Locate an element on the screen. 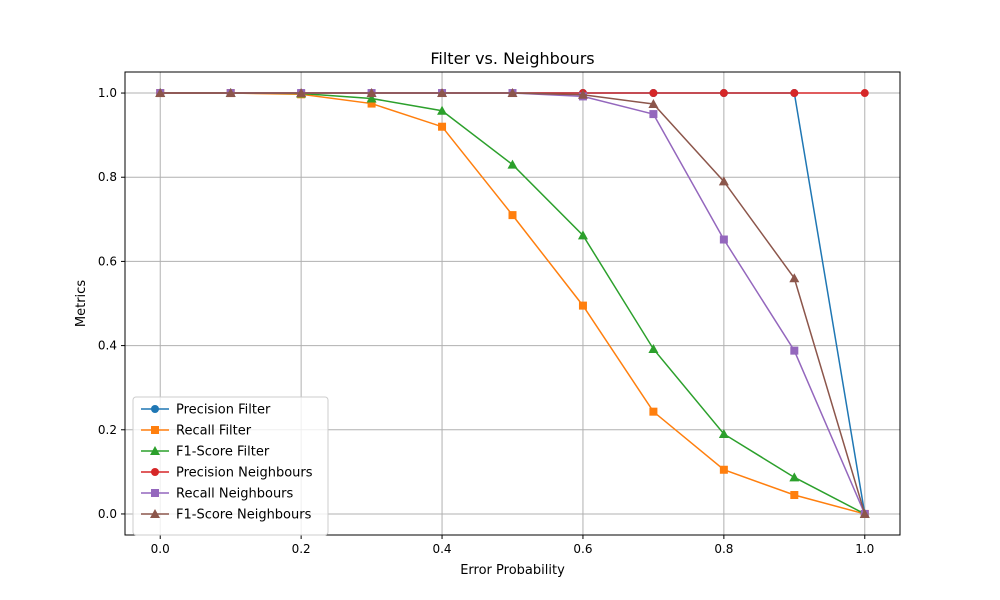  legend-label: Recall Filter is located at coordinates (214, 431).